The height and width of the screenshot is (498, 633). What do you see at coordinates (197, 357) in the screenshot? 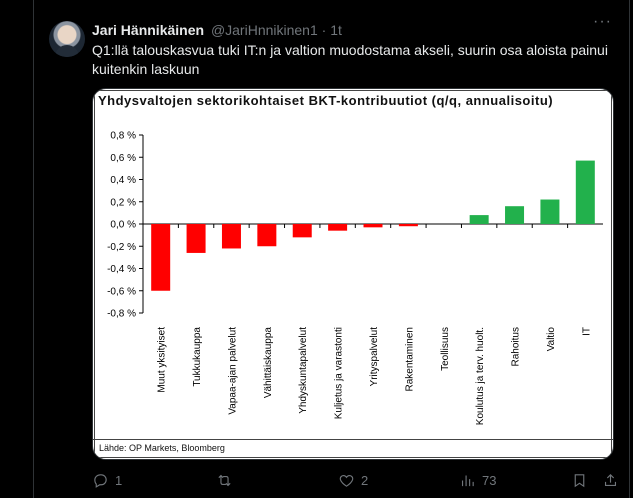
I see `x-category-label: Tukkukauppa` at bounding box center [197, 357].